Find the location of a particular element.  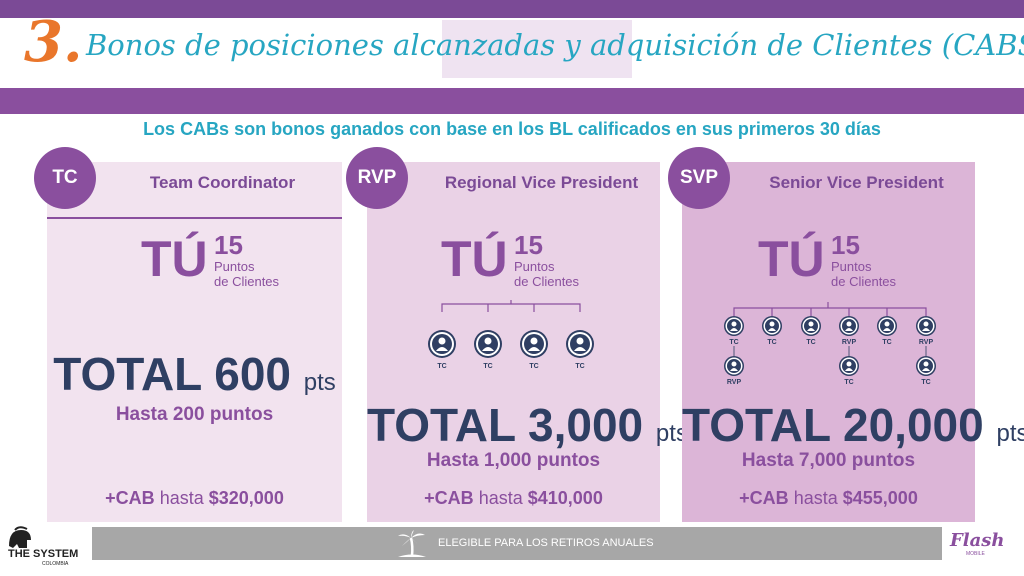

card-title-text: Regional Vice President is located at coordinates (541, 182).